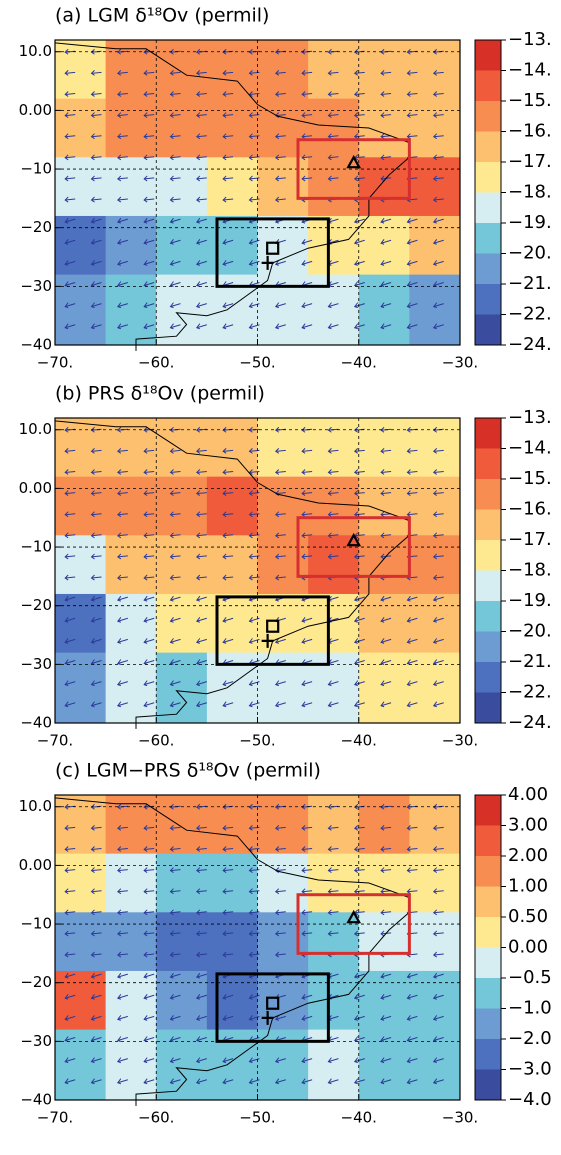  I want to click on colorbar-label: 1.00, so click(528, 886).